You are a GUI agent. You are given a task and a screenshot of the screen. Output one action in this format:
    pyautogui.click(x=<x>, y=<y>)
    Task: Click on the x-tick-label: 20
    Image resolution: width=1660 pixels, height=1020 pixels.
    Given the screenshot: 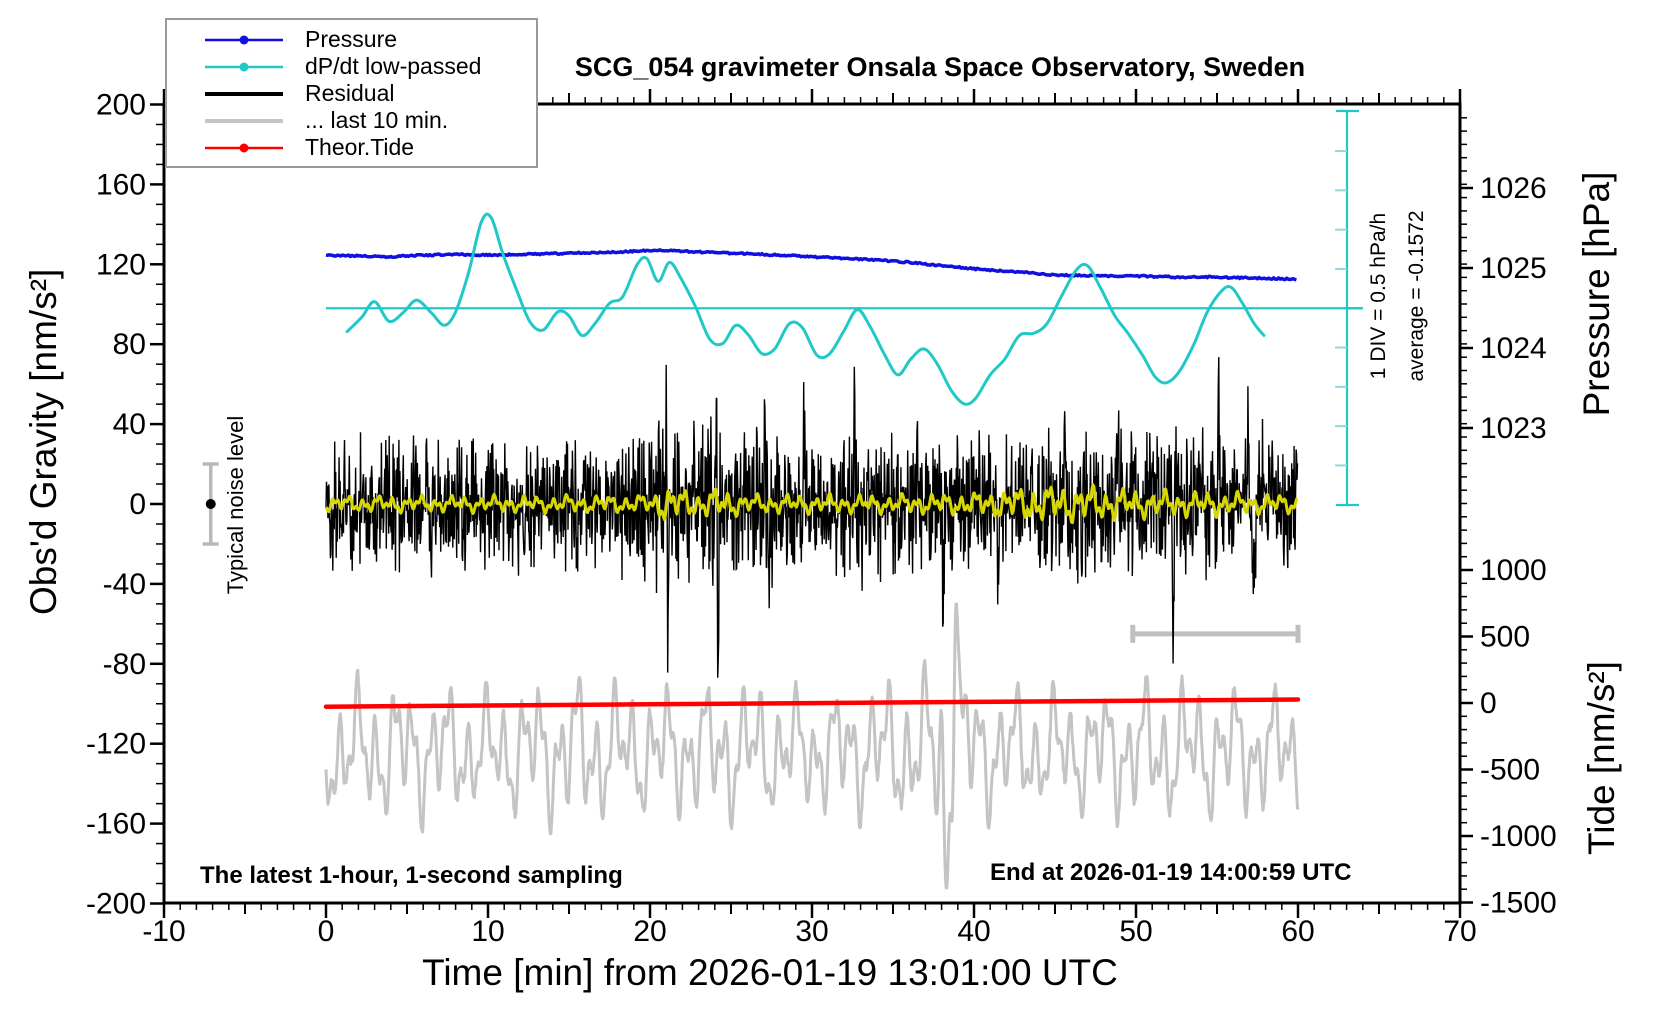 What is the action you would take?
    pyautogui.click(x=649, y=931)
    